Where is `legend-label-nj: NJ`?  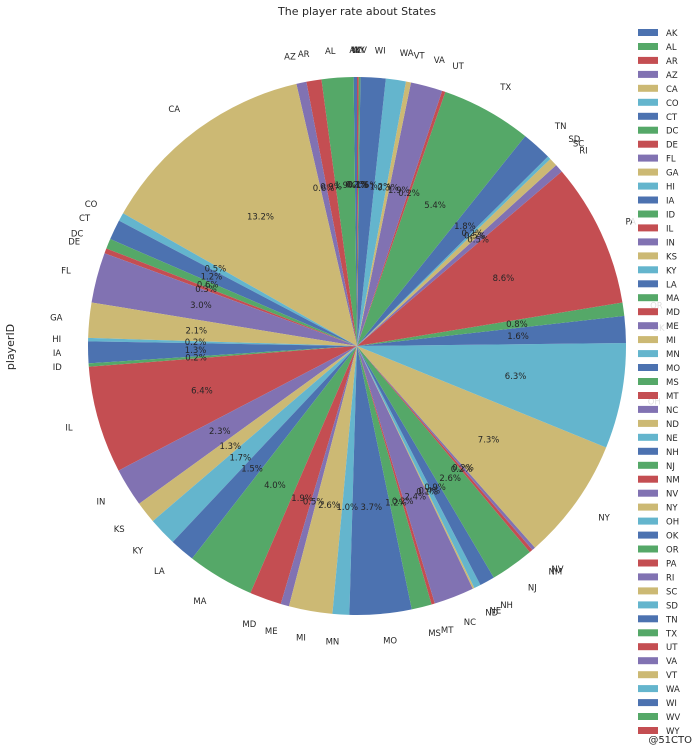 legend-label-nj: NJ is located at coordinates (670, 467).